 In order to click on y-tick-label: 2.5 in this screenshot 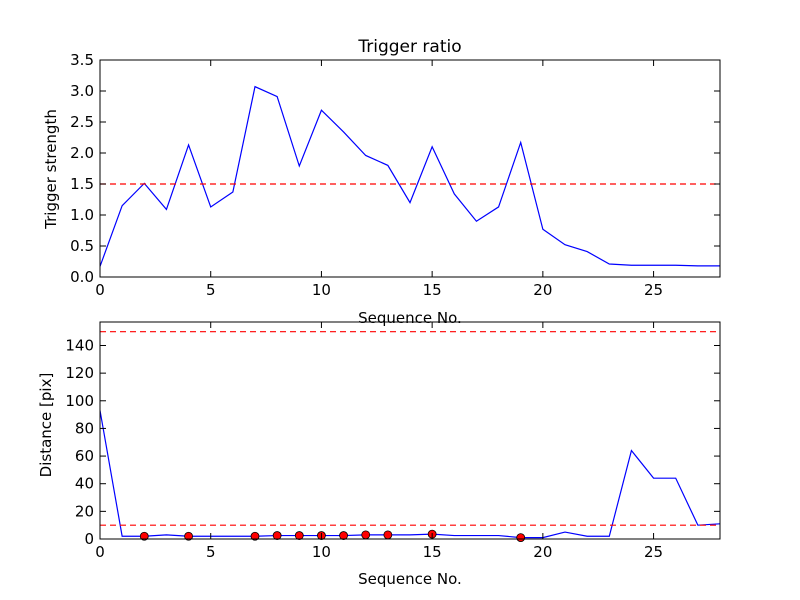, I will do `click(82, 122)`.